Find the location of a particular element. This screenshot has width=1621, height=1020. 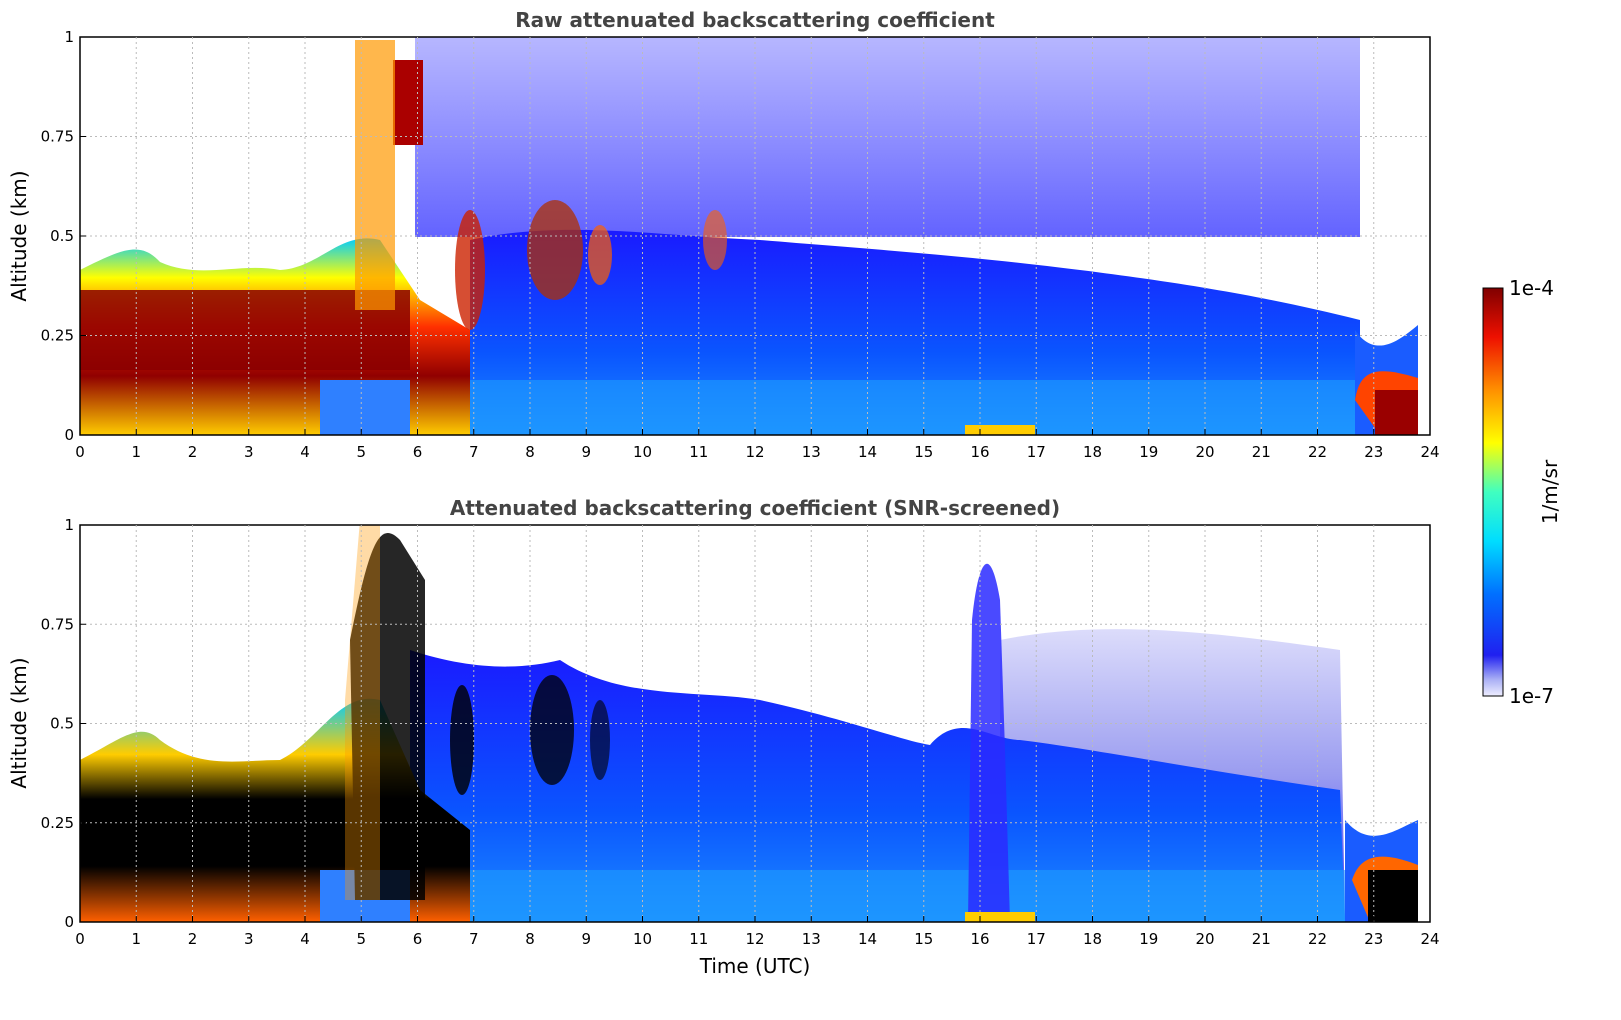

panel-screened-yaxis: 0 0.25 0.5 0.75 1 is located at coordinates (63, 723).